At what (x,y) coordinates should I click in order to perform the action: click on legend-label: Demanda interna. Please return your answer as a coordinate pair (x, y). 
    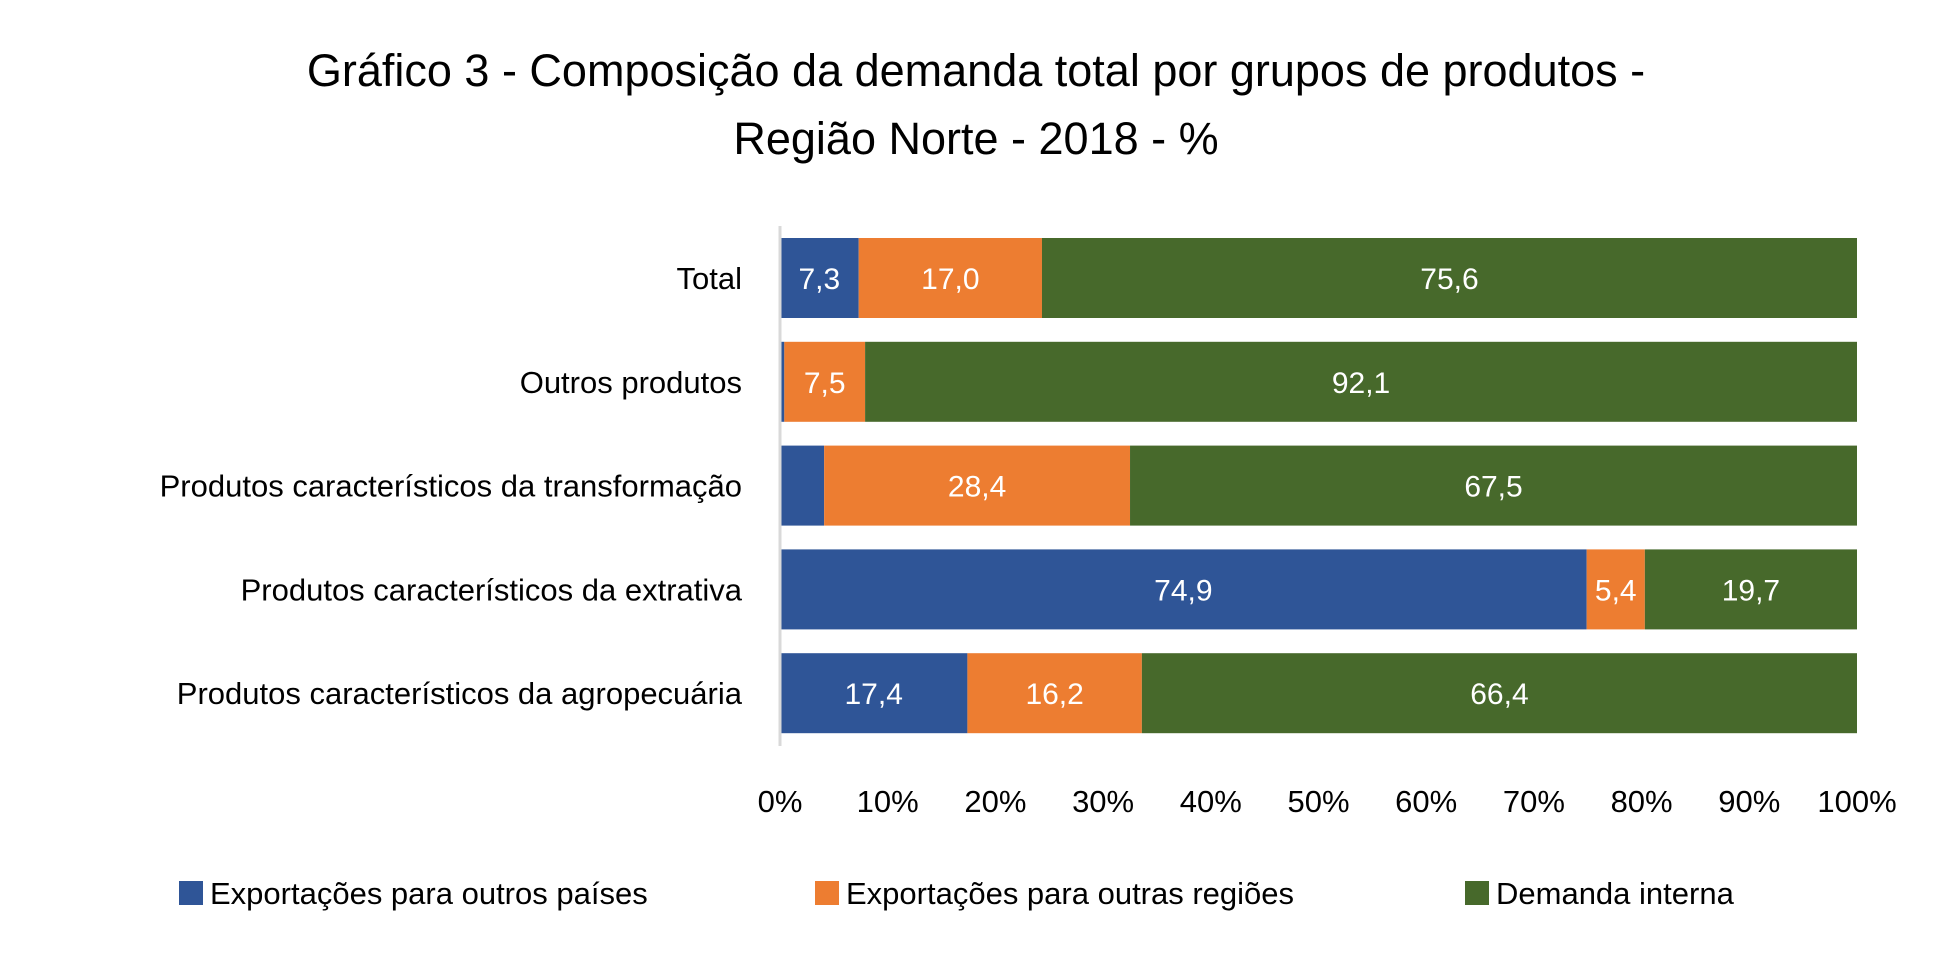
    Looking at the image, I should click on (1615, 893).